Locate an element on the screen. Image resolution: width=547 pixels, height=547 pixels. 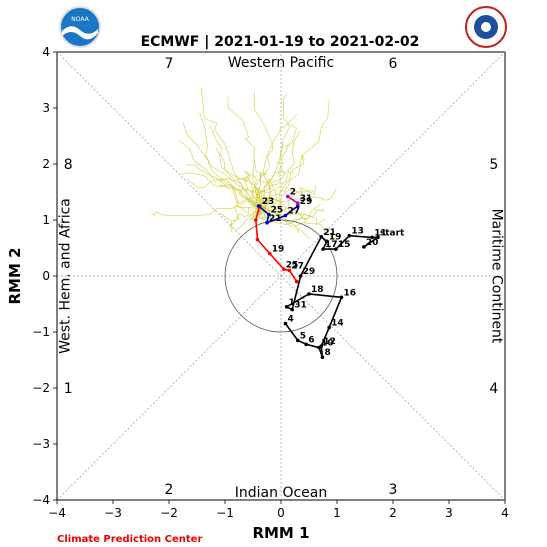
region-label-western-pacific: Western Pacific is located at coordinates (281, 63).